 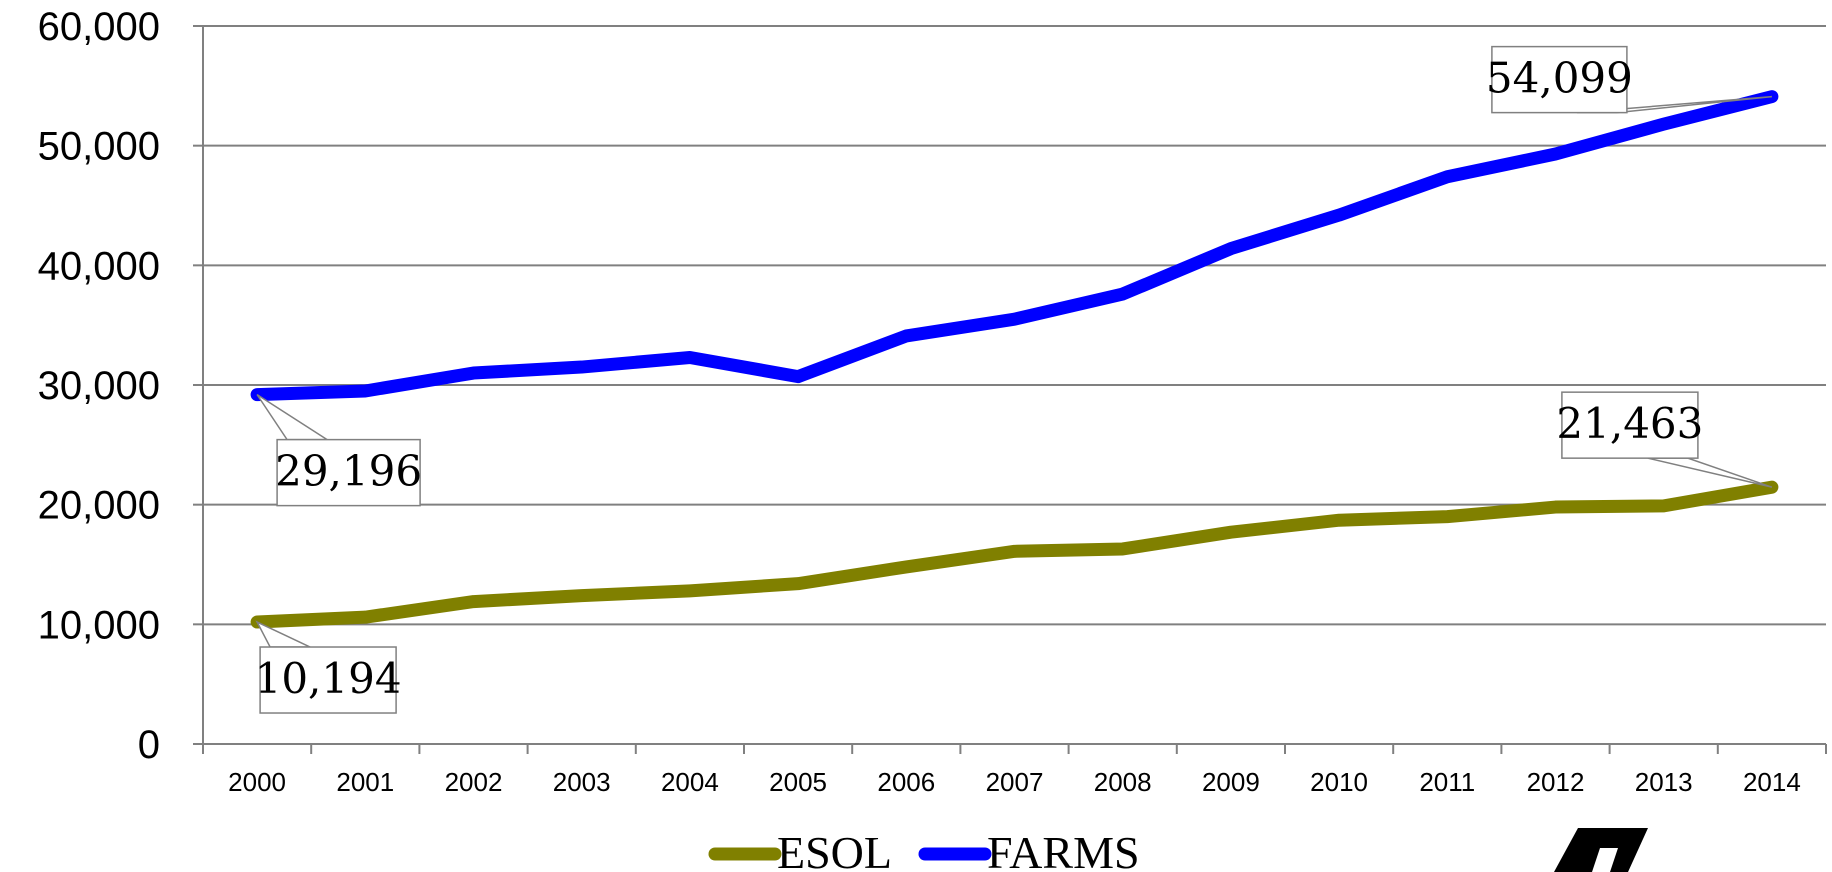 I want to click on y-tick-label: 0, so click(x=149, y=745).